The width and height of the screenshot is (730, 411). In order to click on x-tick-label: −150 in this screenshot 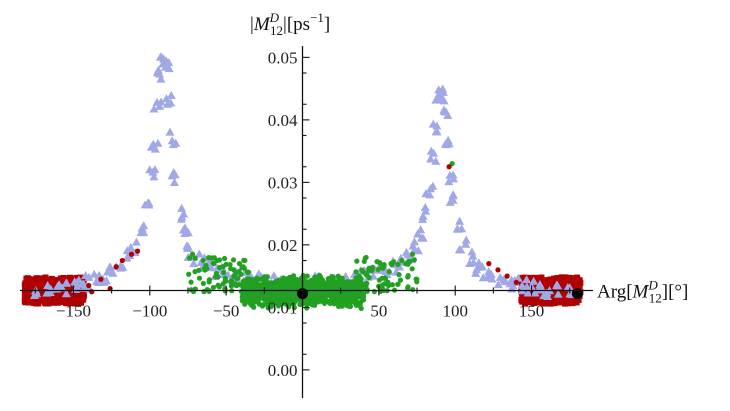, I will do `click(73, 311)`.